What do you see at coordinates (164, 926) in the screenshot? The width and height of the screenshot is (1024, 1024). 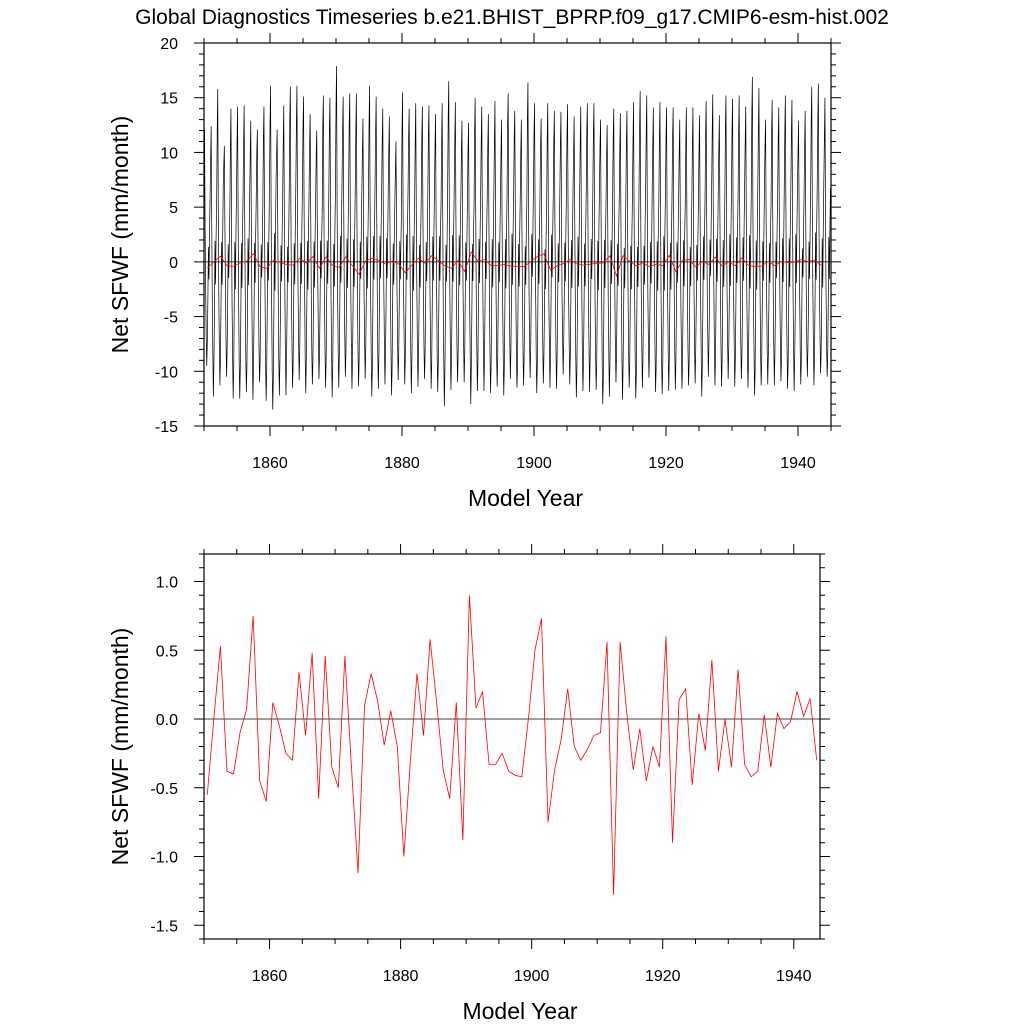 I see `y-tick-label: -1.5` at bounding box center [164, 926].